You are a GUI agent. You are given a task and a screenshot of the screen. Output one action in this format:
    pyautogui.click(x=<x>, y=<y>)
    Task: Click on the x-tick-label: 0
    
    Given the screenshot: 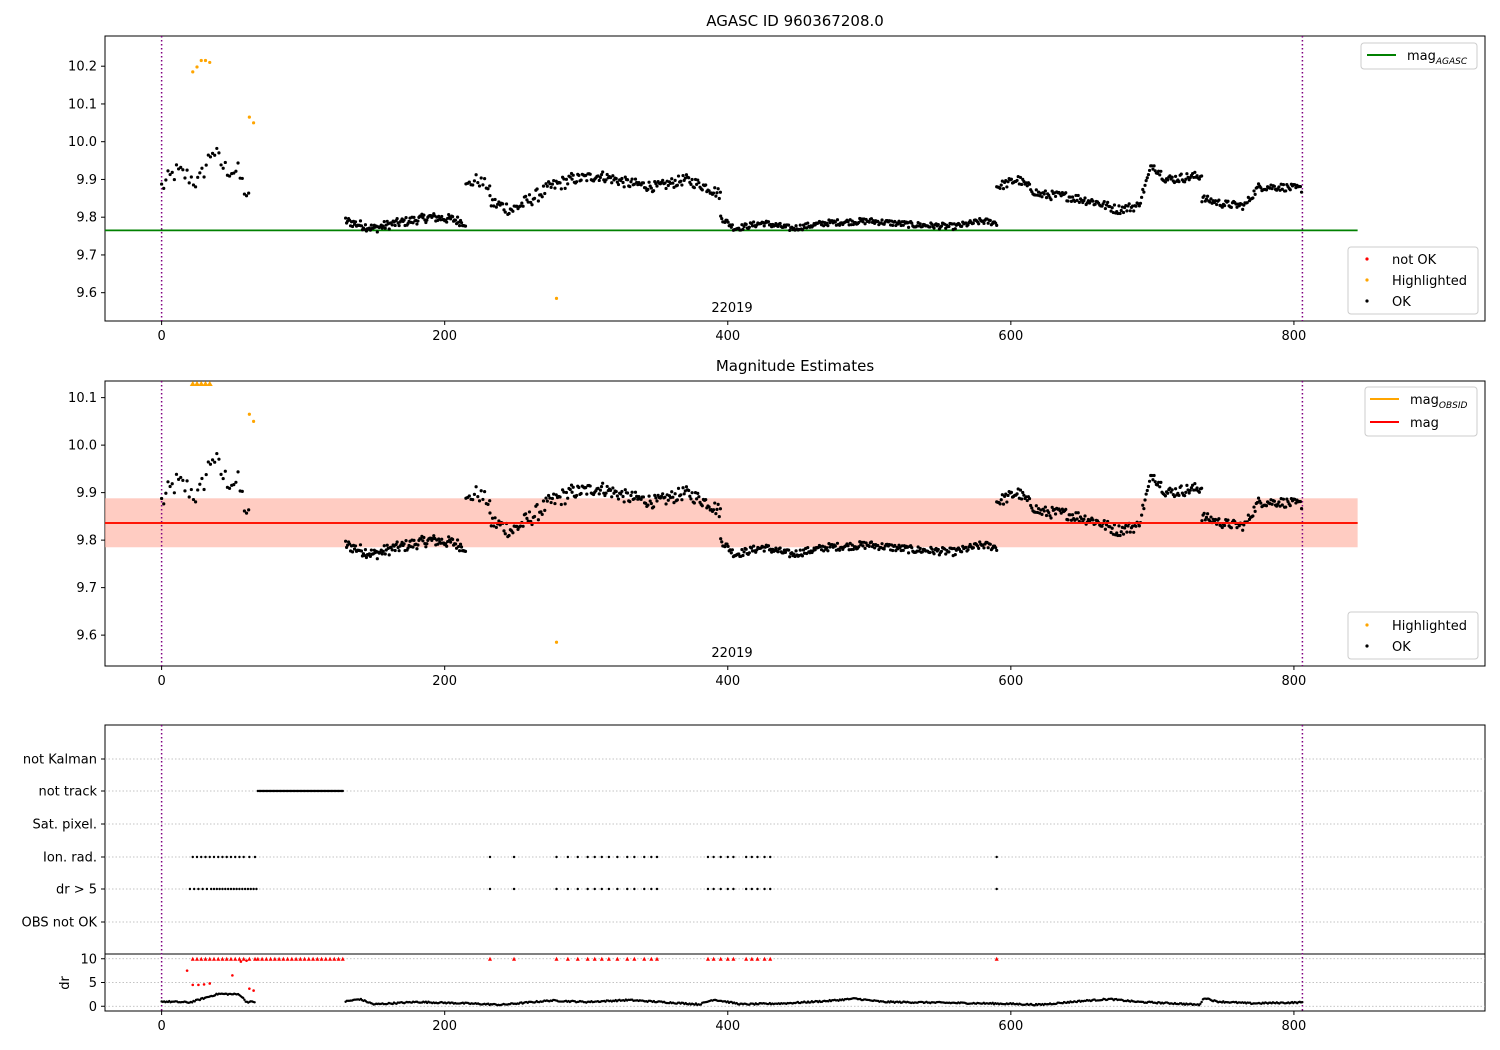 What is the action you would take?
    pyautogui.click(x=161, y=336)
    